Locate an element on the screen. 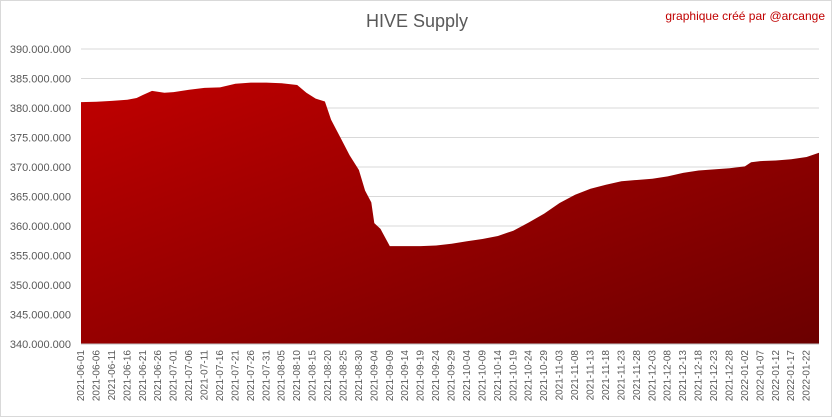 The image size is (832, 418). x-tick-label: 2022-01-17 is located at coordinates (791, 376).